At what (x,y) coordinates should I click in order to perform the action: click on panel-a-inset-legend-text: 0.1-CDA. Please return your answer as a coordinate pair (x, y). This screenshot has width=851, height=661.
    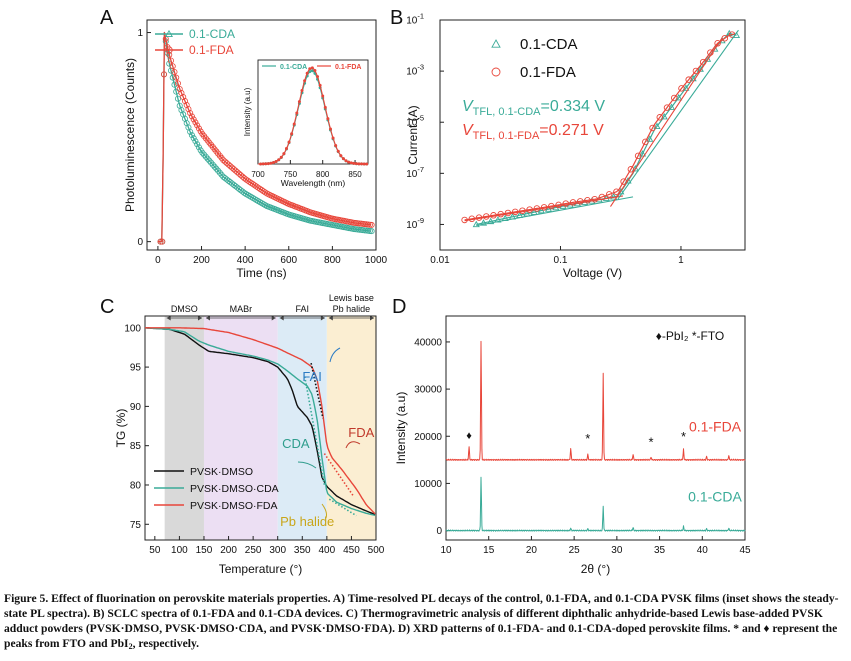
    Looking at the image, I should click on (293, 67).